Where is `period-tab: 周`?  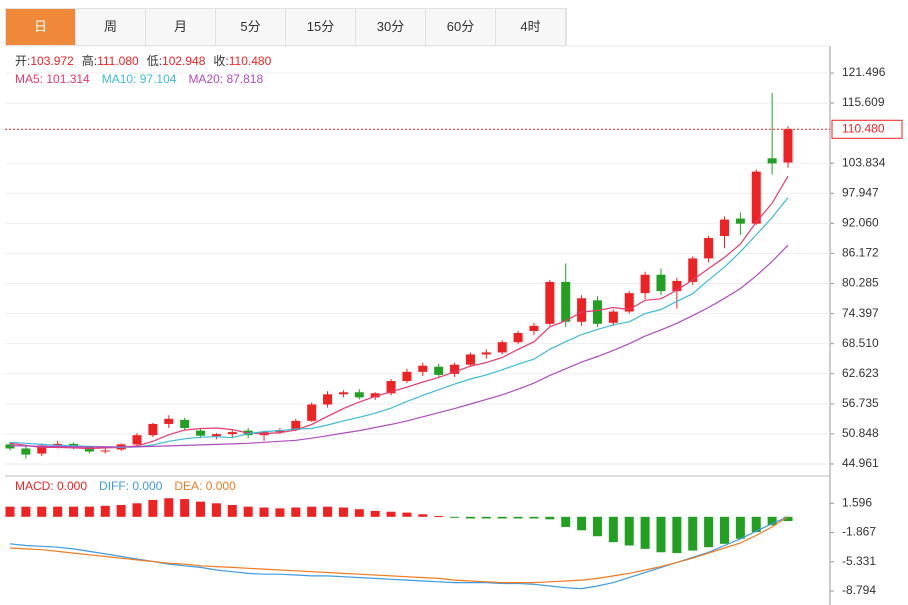 period-tab: 周 is located at coordinates (111, 27).